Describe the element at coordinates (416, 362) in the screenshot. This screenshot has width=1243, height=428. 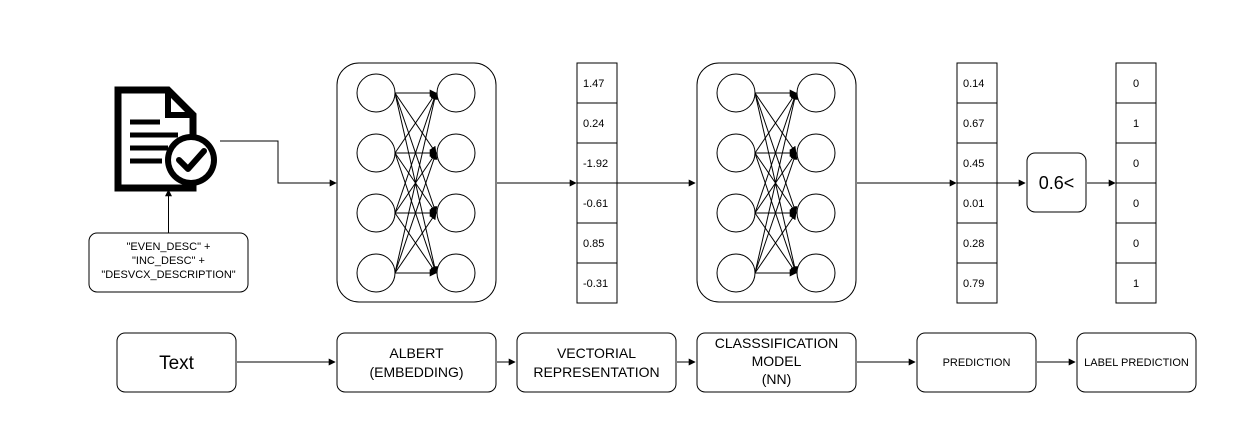
I see `pipeline-step-albert: ALBERT (EMBEDDING)` at that location.